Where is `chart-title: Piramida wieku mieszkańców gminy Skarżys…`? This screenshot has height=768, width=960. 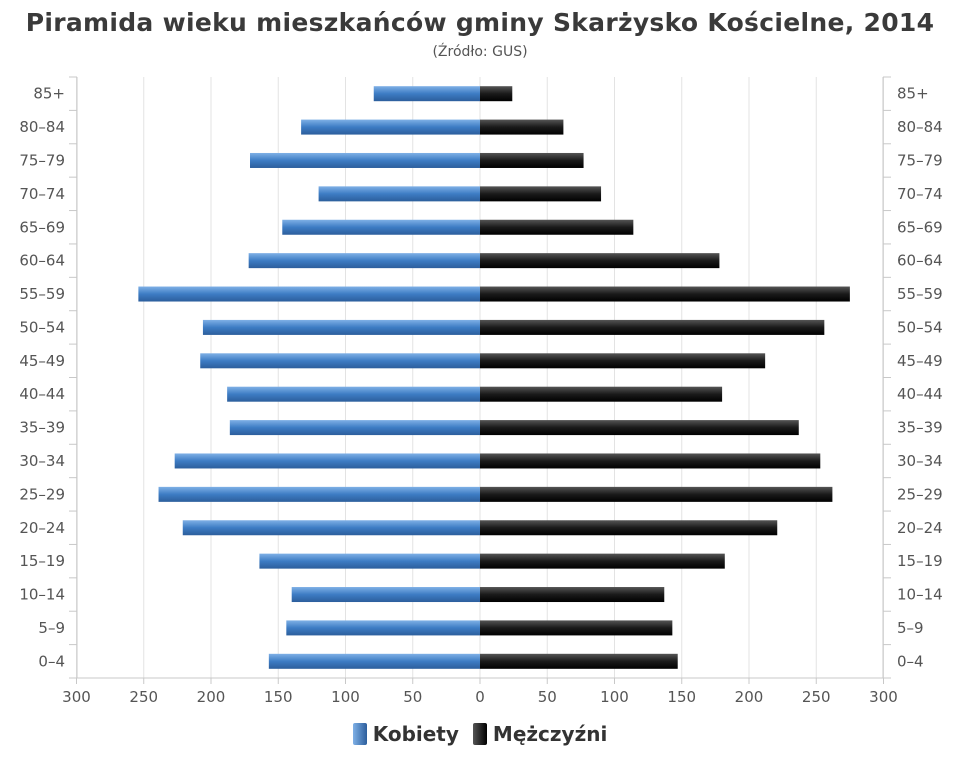
chart-title: Piramida wieku mieszkańców gminy Skarżys… is located at coordinates (480, 22).